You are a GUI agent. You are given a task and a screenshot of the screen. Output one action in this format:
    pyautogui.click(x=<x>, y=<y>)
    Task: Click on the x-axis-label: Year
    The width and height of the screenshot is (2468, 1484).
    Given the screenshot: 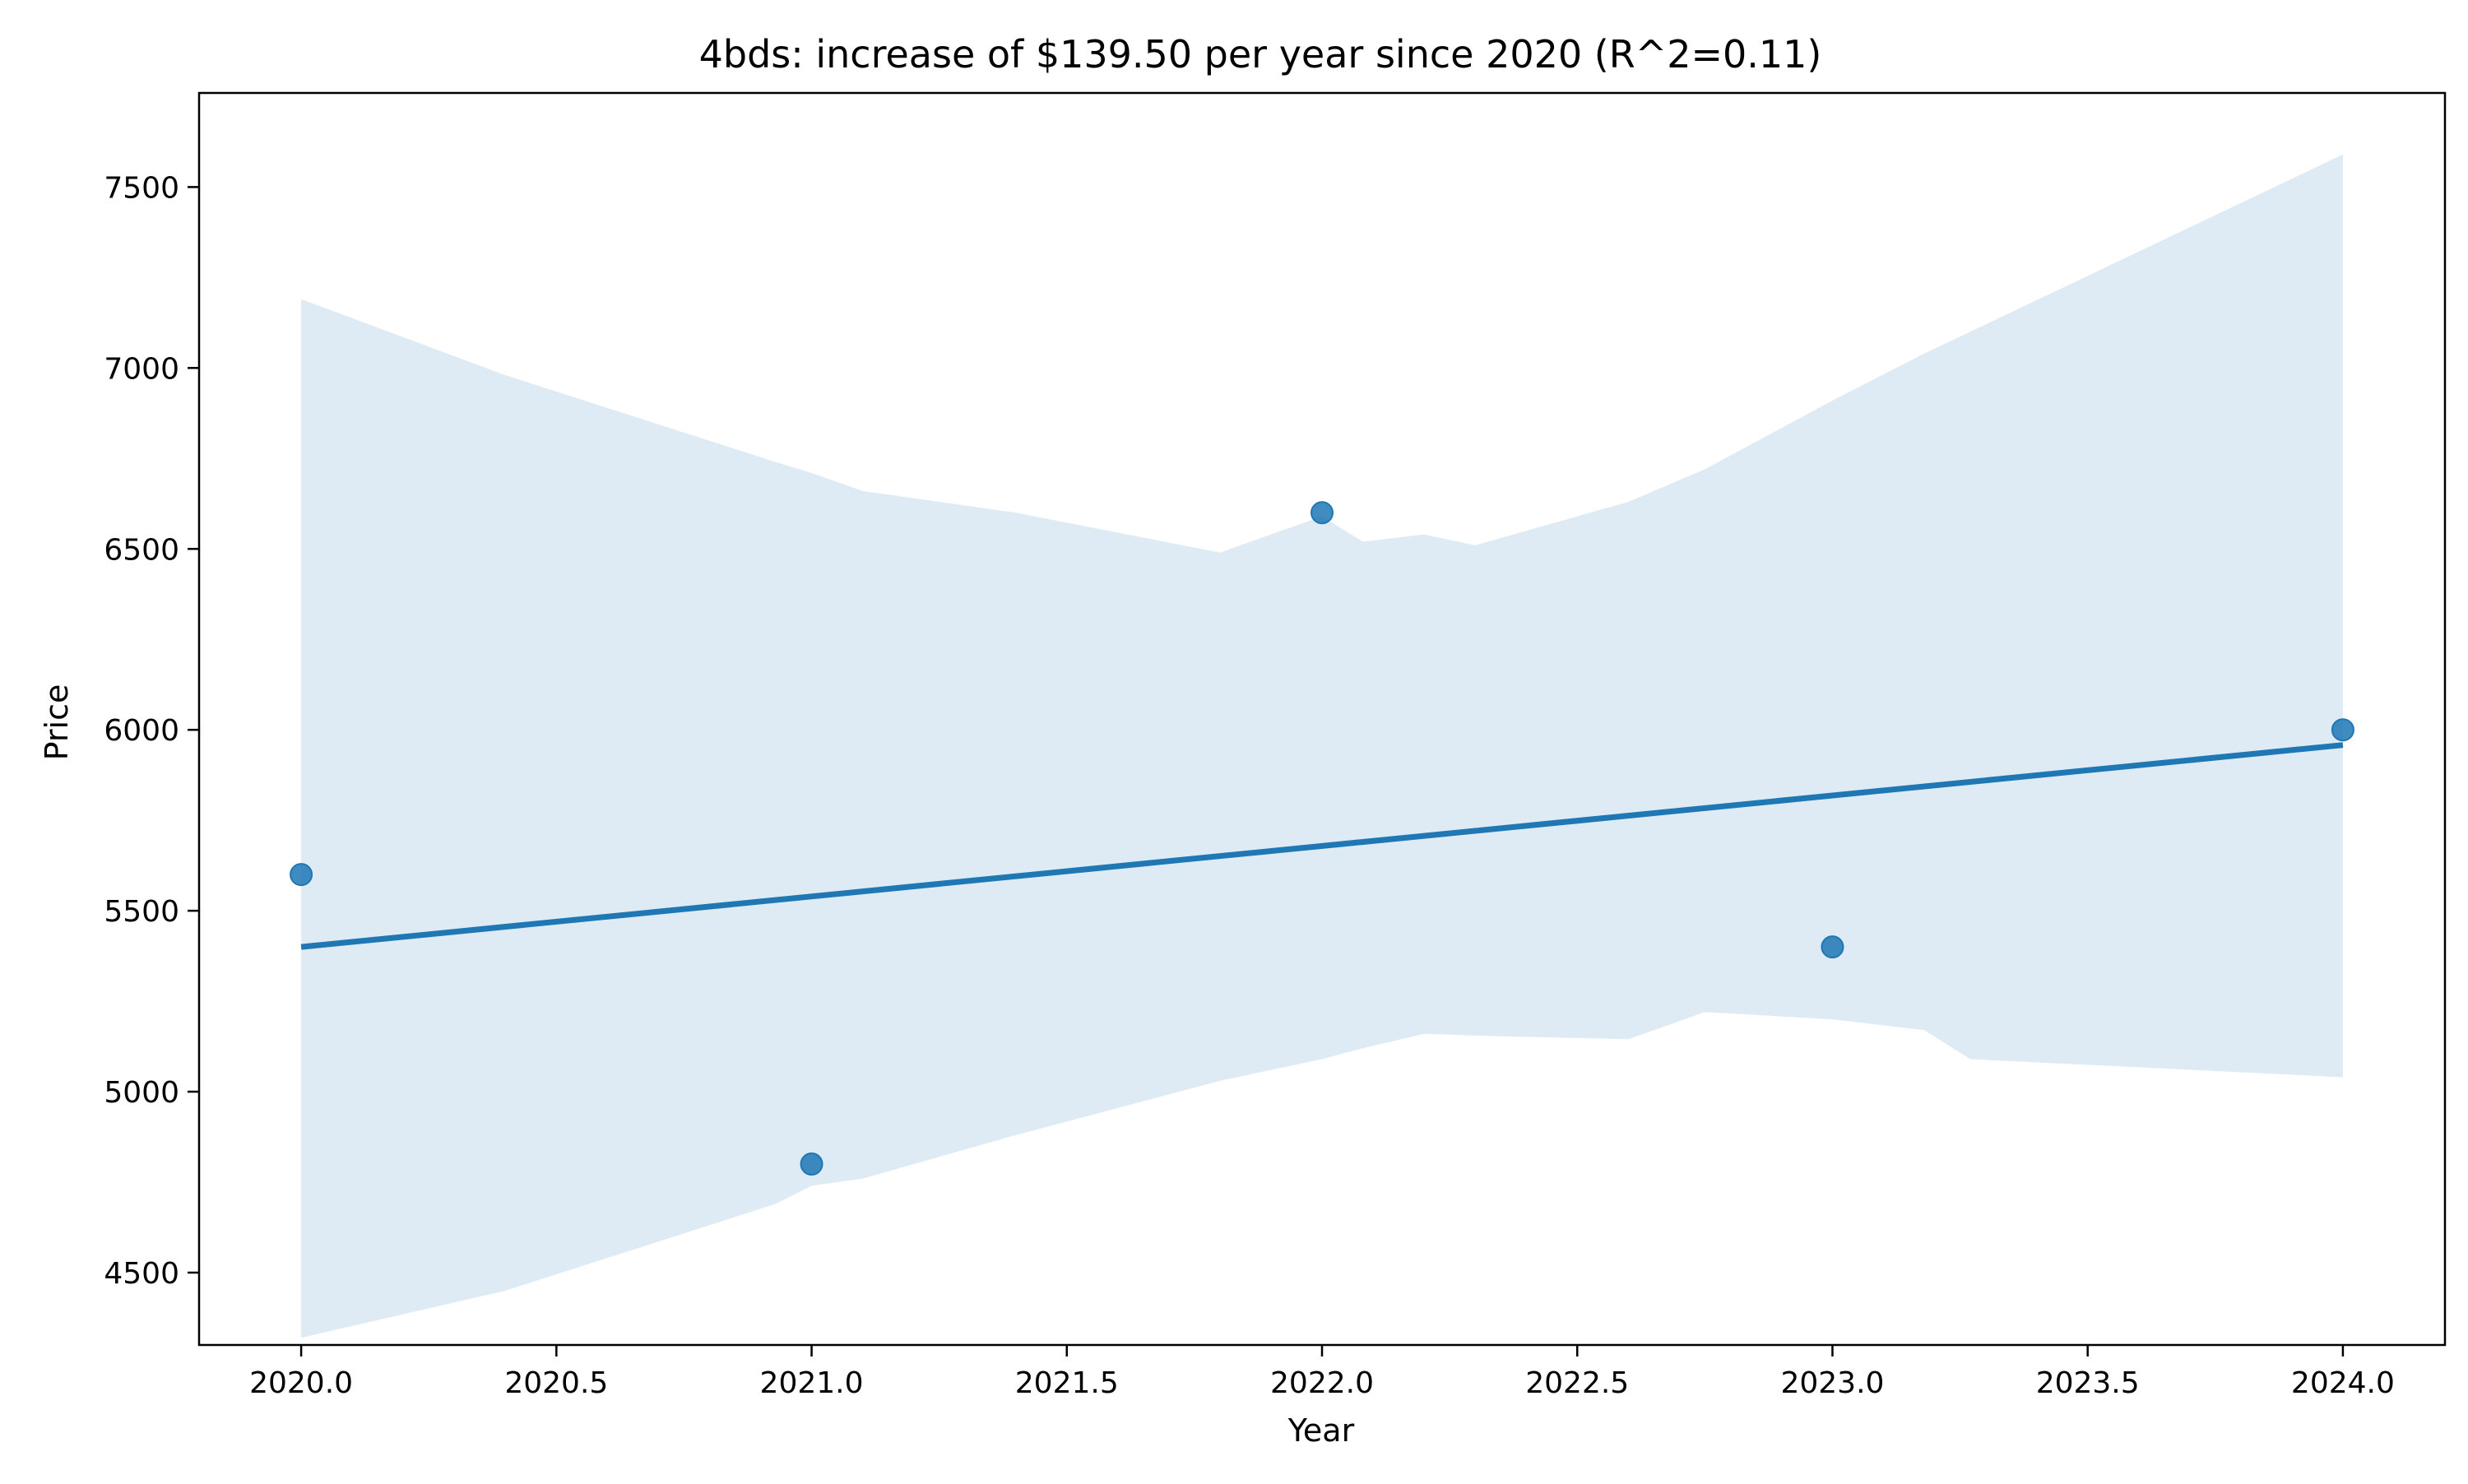 What is the action you would take?
    pyautogui.click(x=1321, y=1430)
    